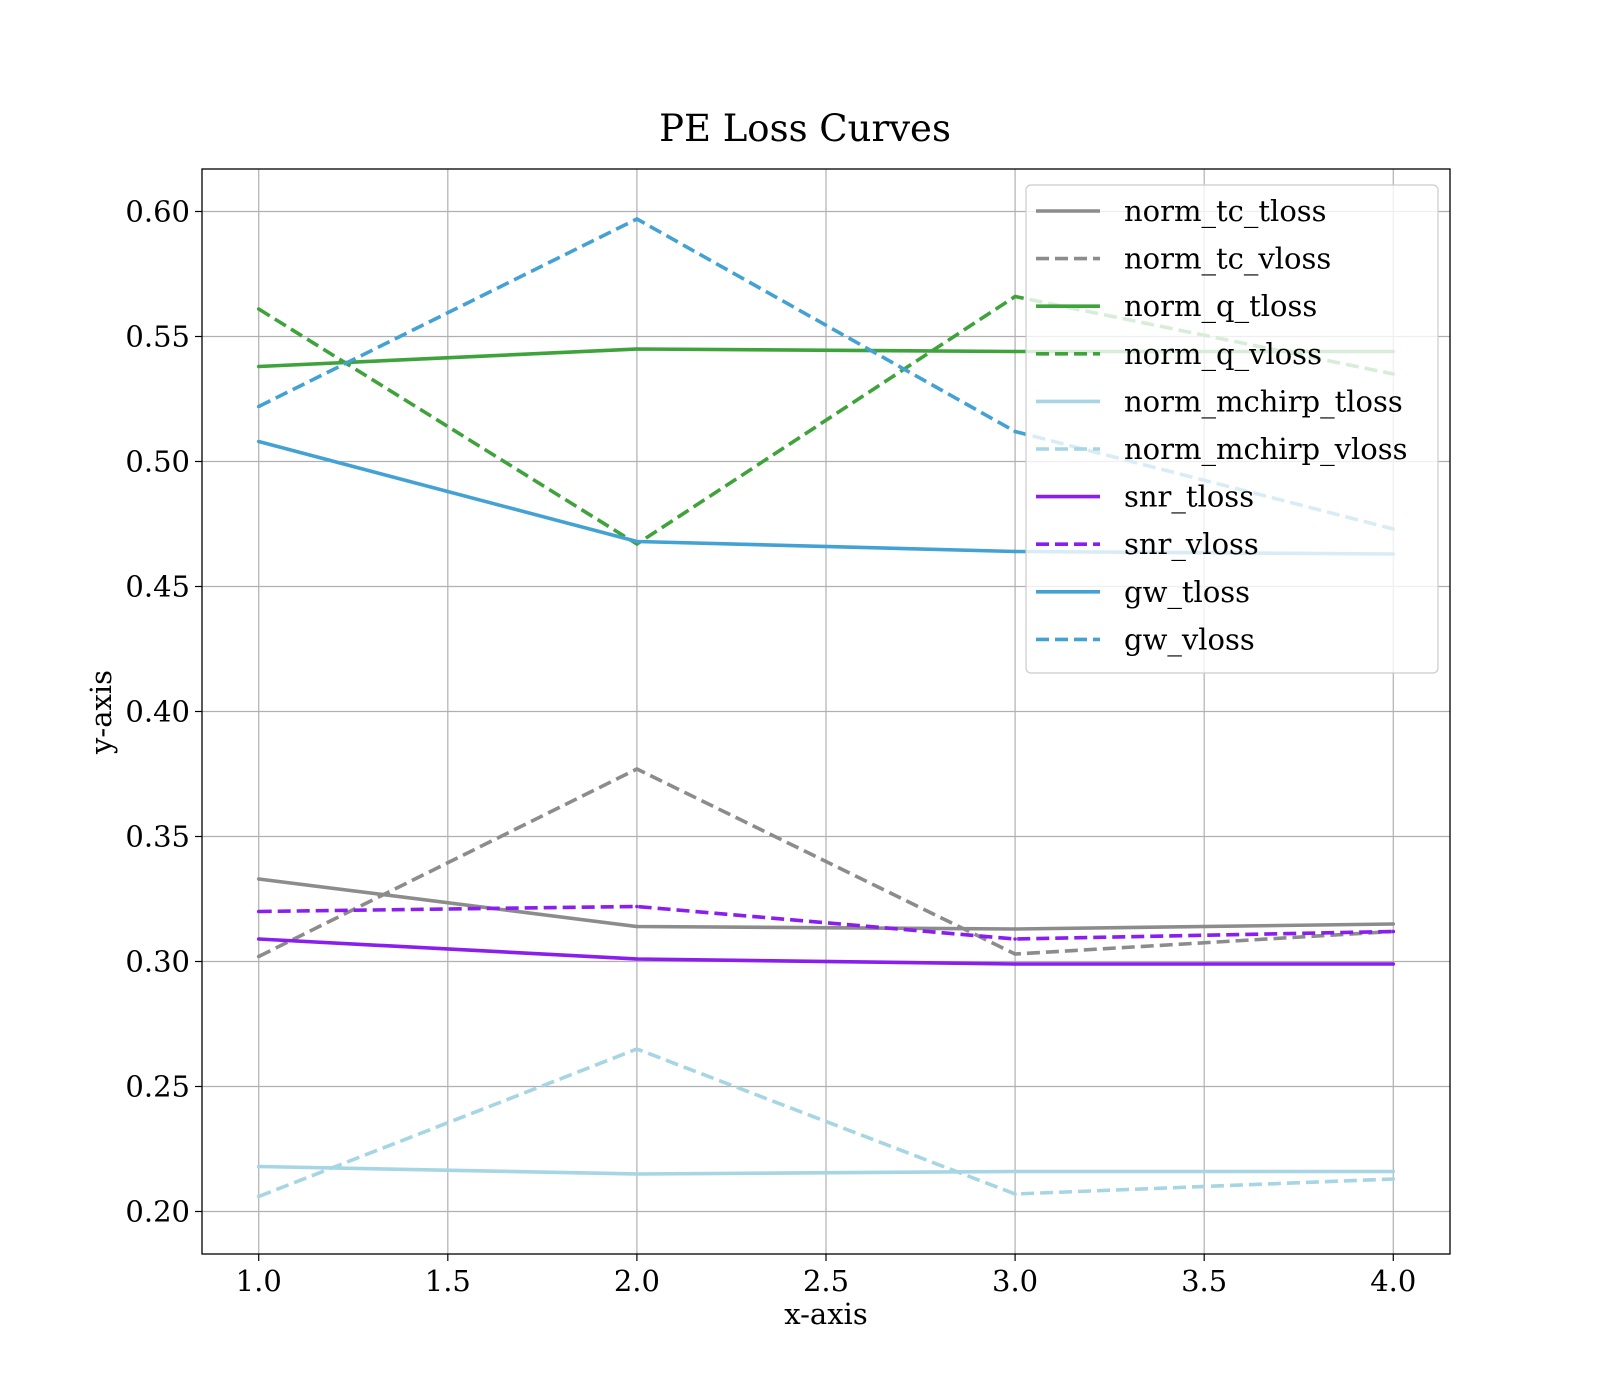 This screenshot has height=1400, width=1600. Describe the element at coordinates (1220, 306) in the screenshot. I see `legend-label-norm-q-tloss: norm_q_tloss` at that location.